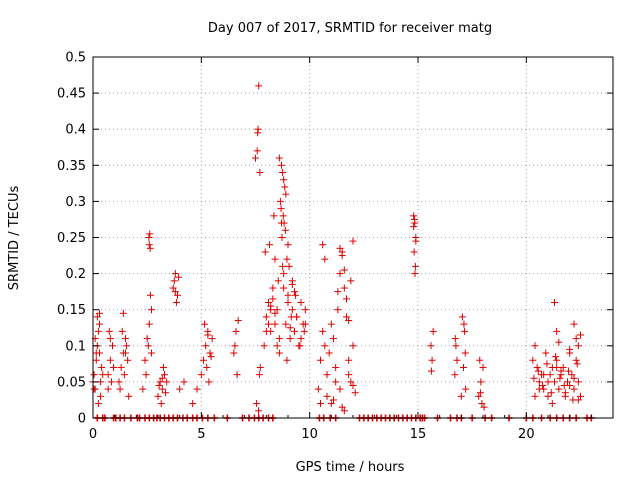 The height and width of the screenshot is (480, 640). I want to click on y-tick-label: 0.5, so click(75, 58).